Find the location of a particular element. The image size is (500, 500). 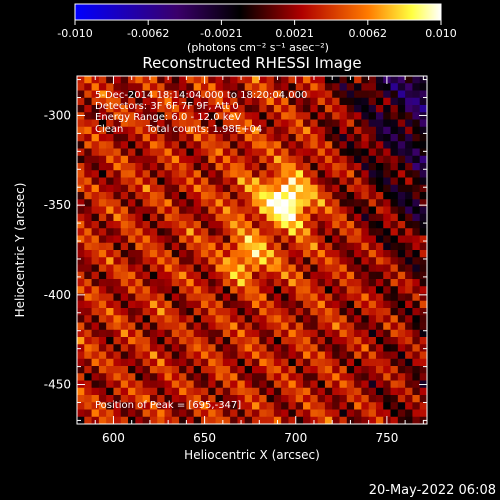

y-tick-label: -450 is located at coordinates (57, 385).